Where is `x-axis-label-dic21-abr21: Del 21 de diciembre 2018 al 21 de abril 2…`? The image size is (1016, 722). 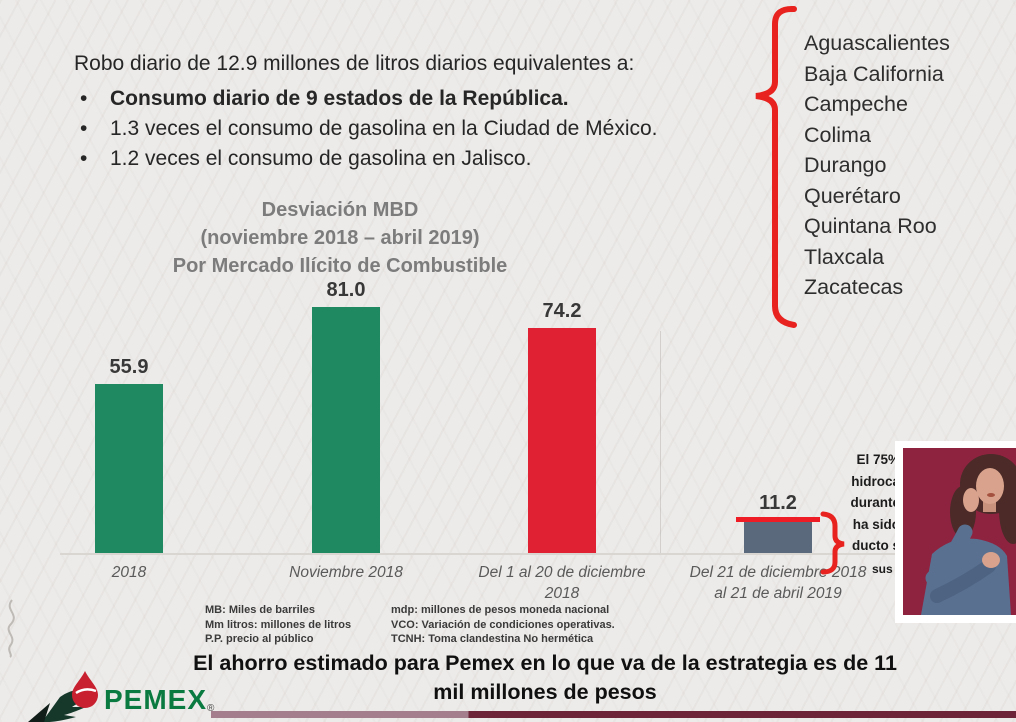
x-axis-label-dic21-abr21: Del 21 de diciembre 2018 al 21 de abril 2… is located at coordinates (778, 583).